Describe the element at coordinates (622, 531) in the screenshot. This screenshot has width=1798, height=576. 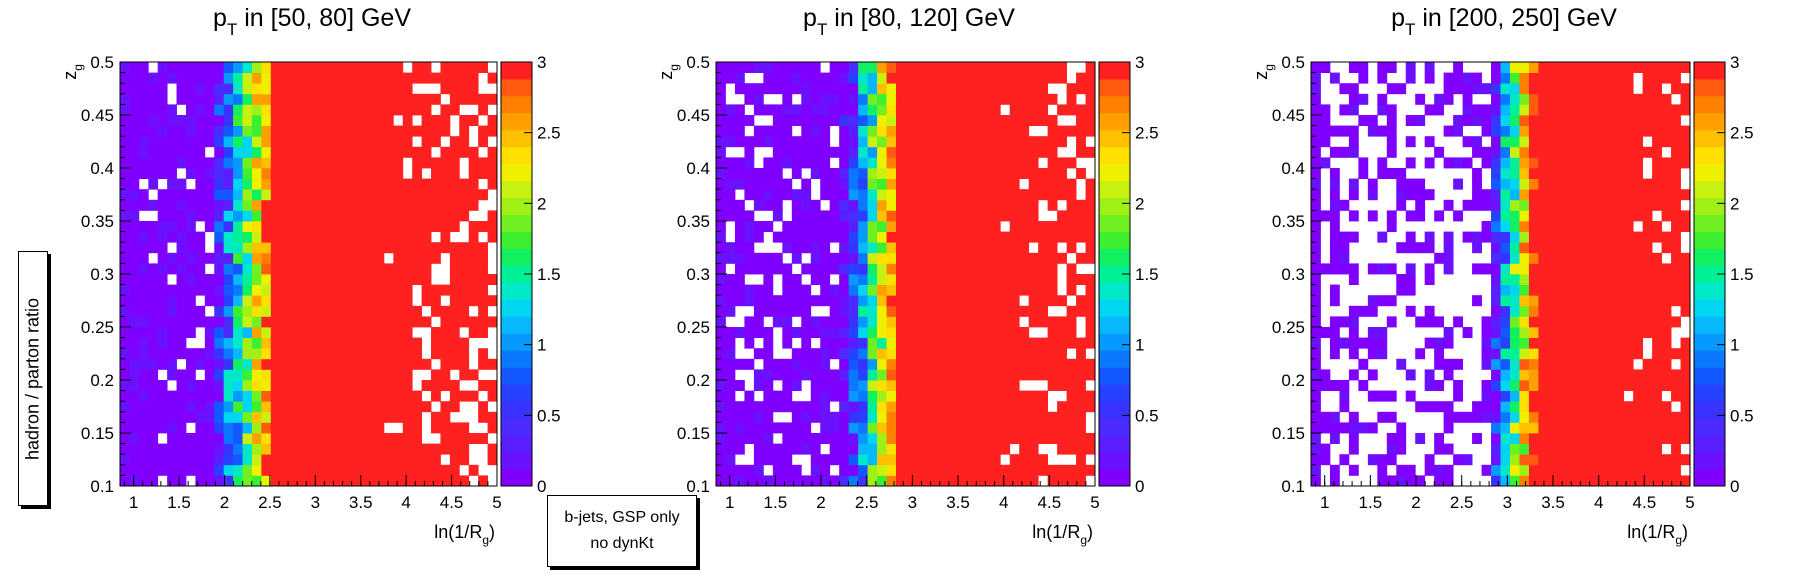
I see `annotation-box: b-jets, GSP only no dynKt` at that location.